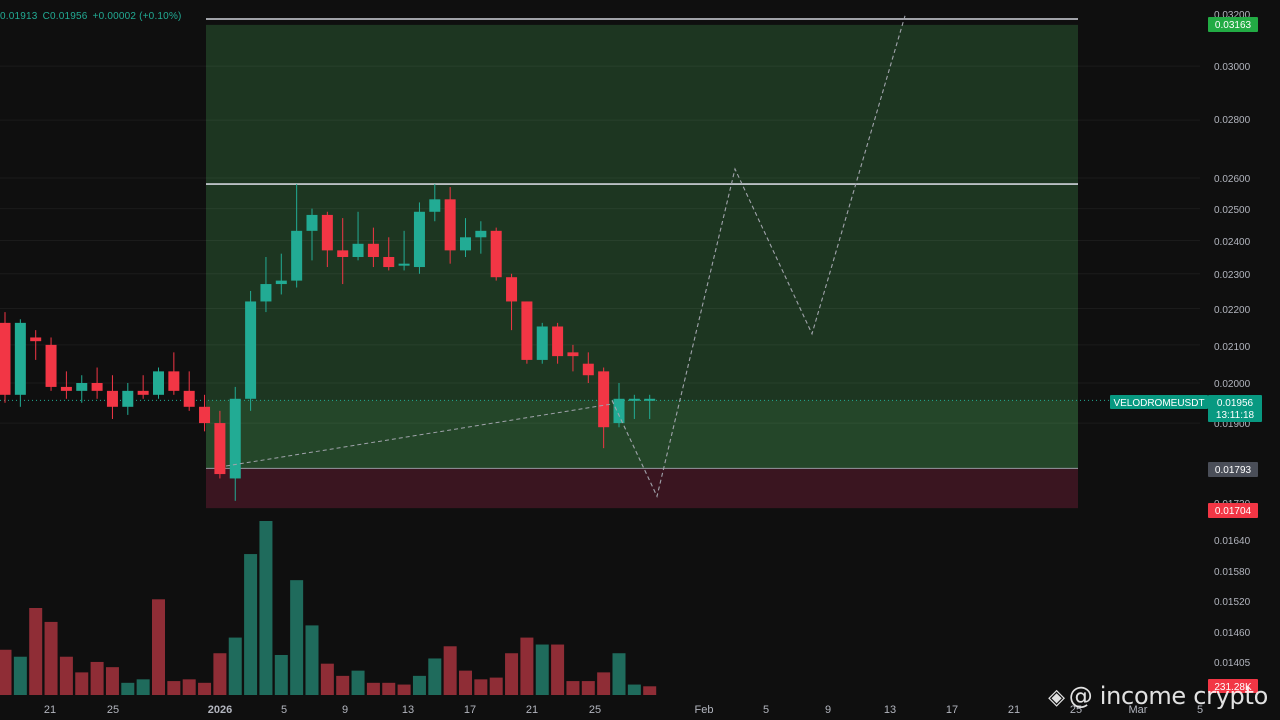 Image resolution: width=1280 pixels, height=720 pixels. I want to click on target-badge-text: 0.03163, so click(1233, 25).